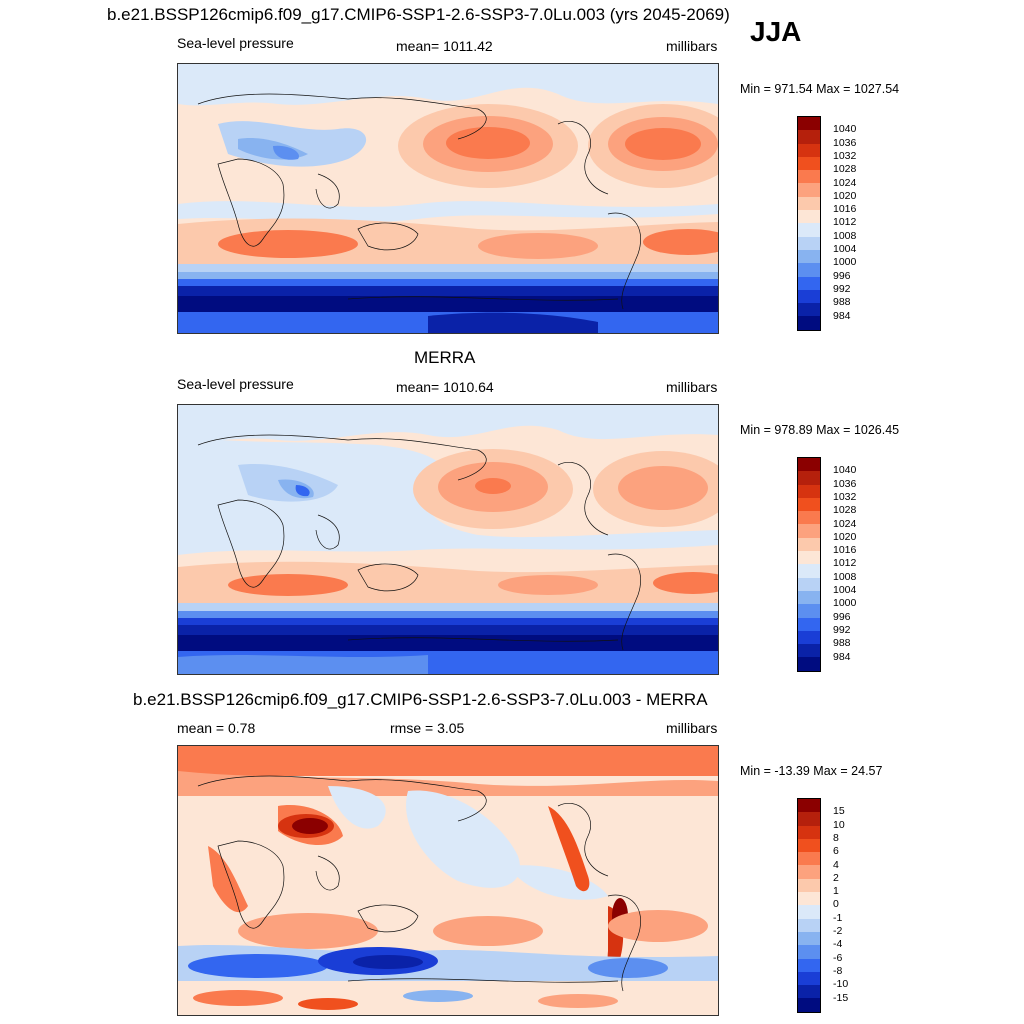  Describe the element at coordinates (692, 387) in the screenshot. I see `panel-obs-units: millibars` at that location.